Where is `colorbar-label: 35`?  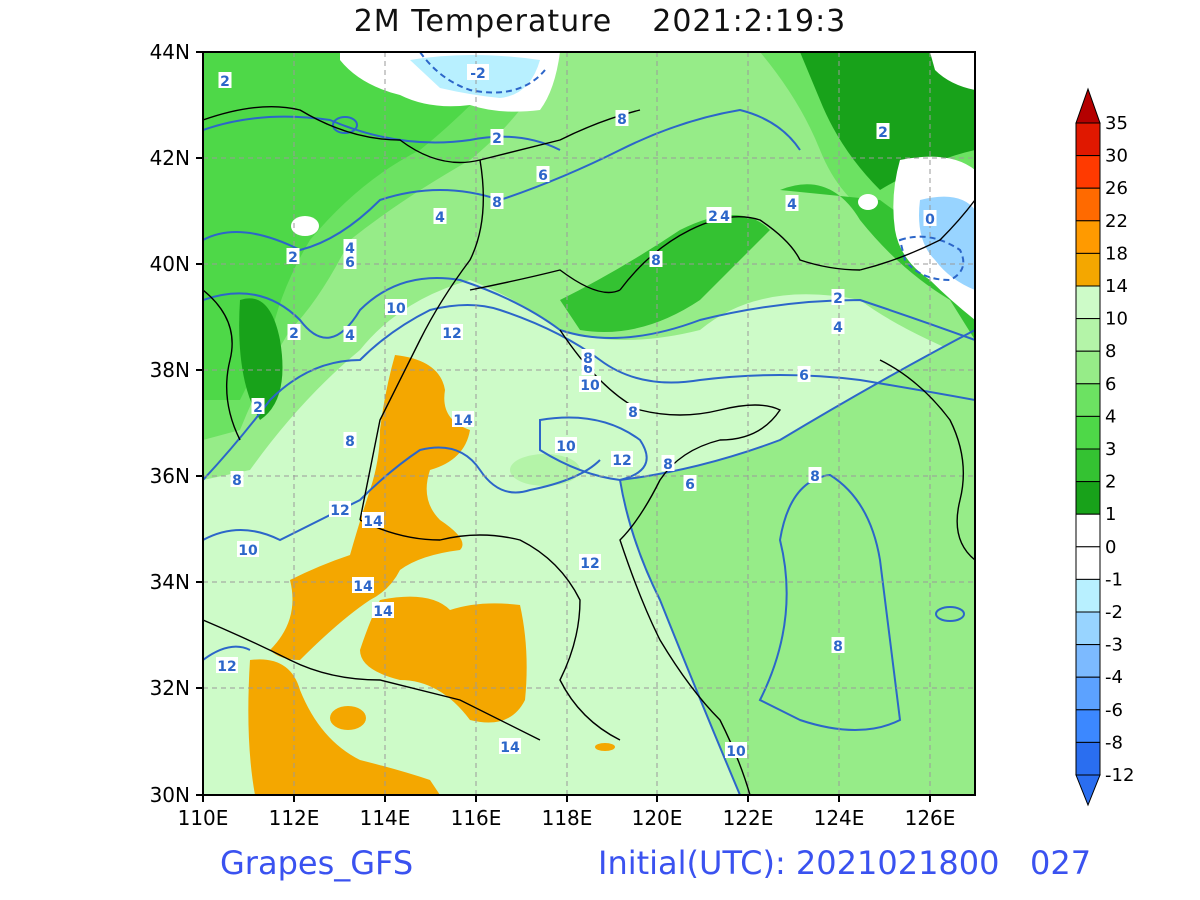 colorbar-label: 35 is located at coordinates (1116, 123).